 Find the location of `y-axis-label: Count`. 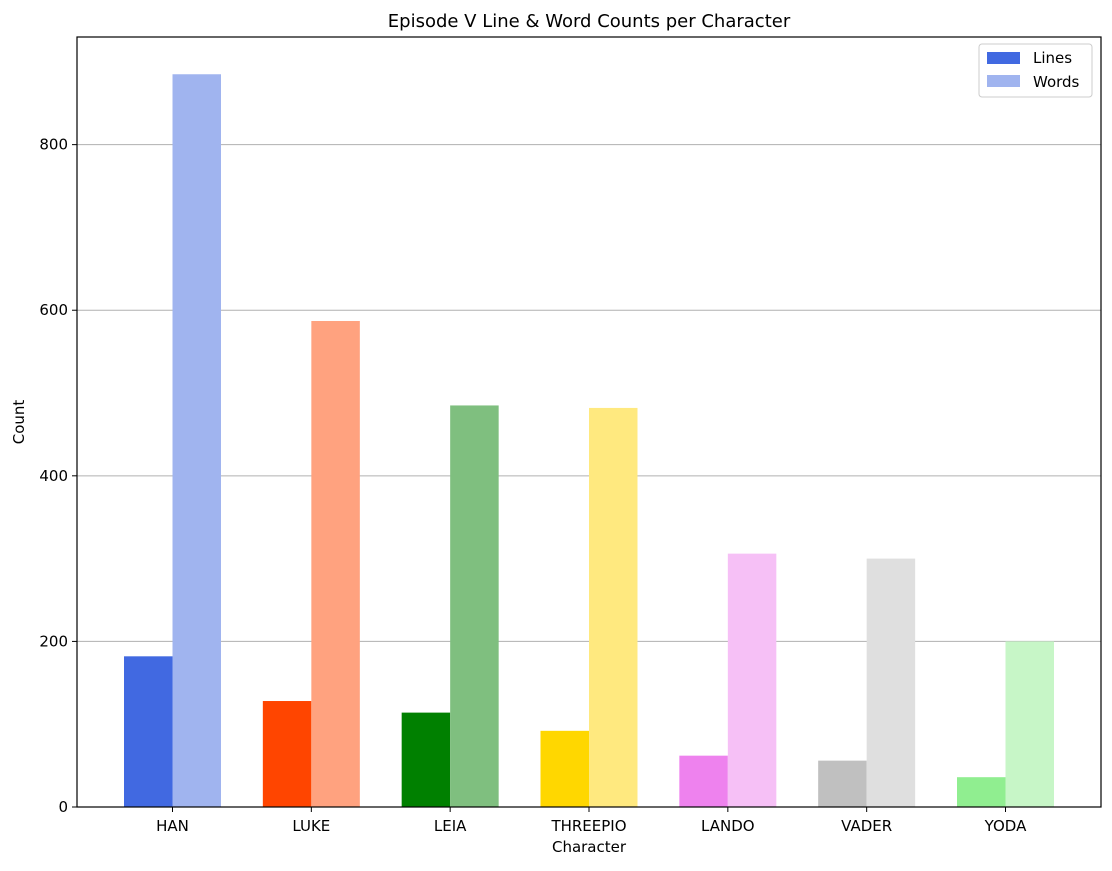

y-axis-label: Count is located at coordinates (19, 422).